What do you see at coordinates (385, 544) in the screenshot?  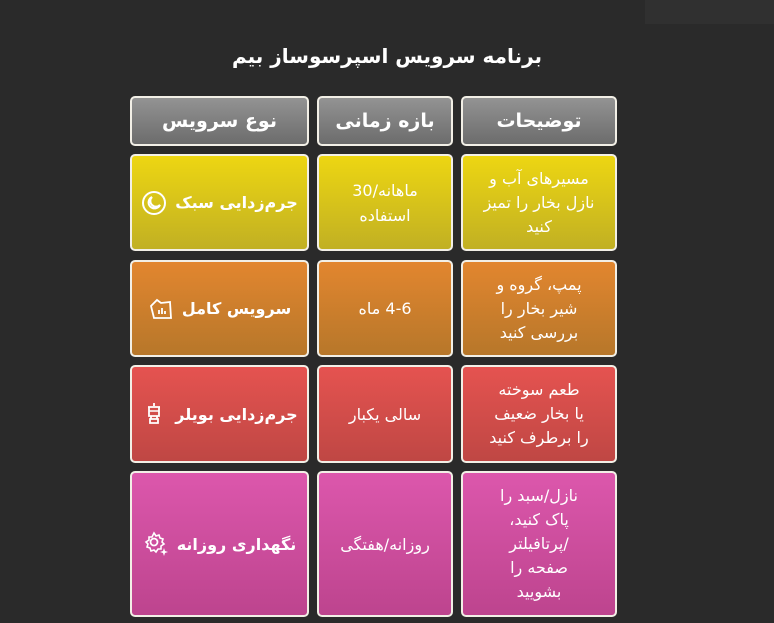 I see `interval-cell: روزانه/هفتگی` at bounding box center [385, 544].